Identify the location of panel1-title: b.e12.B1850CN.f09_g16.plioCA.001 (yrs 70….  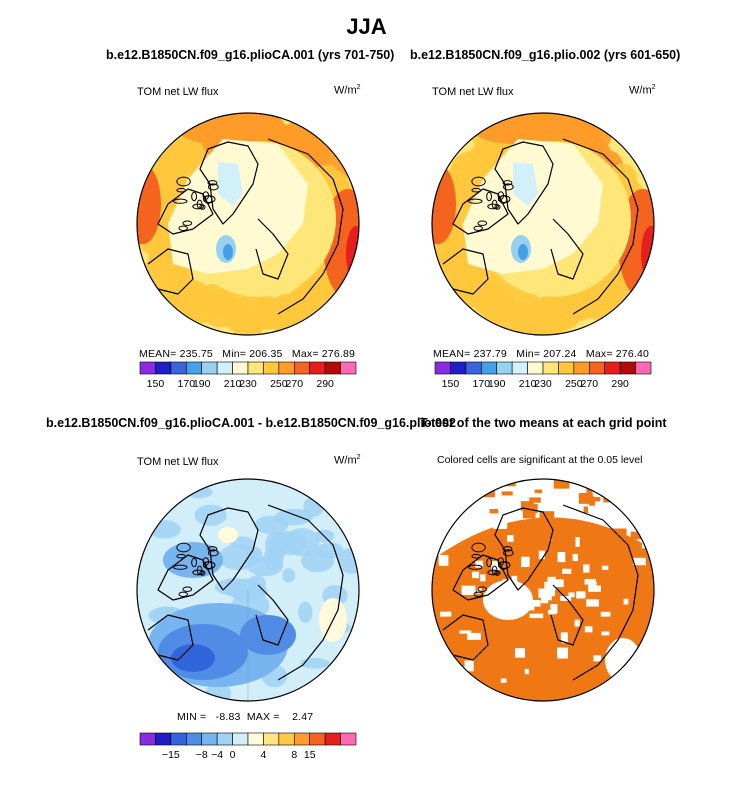
(250, 55).